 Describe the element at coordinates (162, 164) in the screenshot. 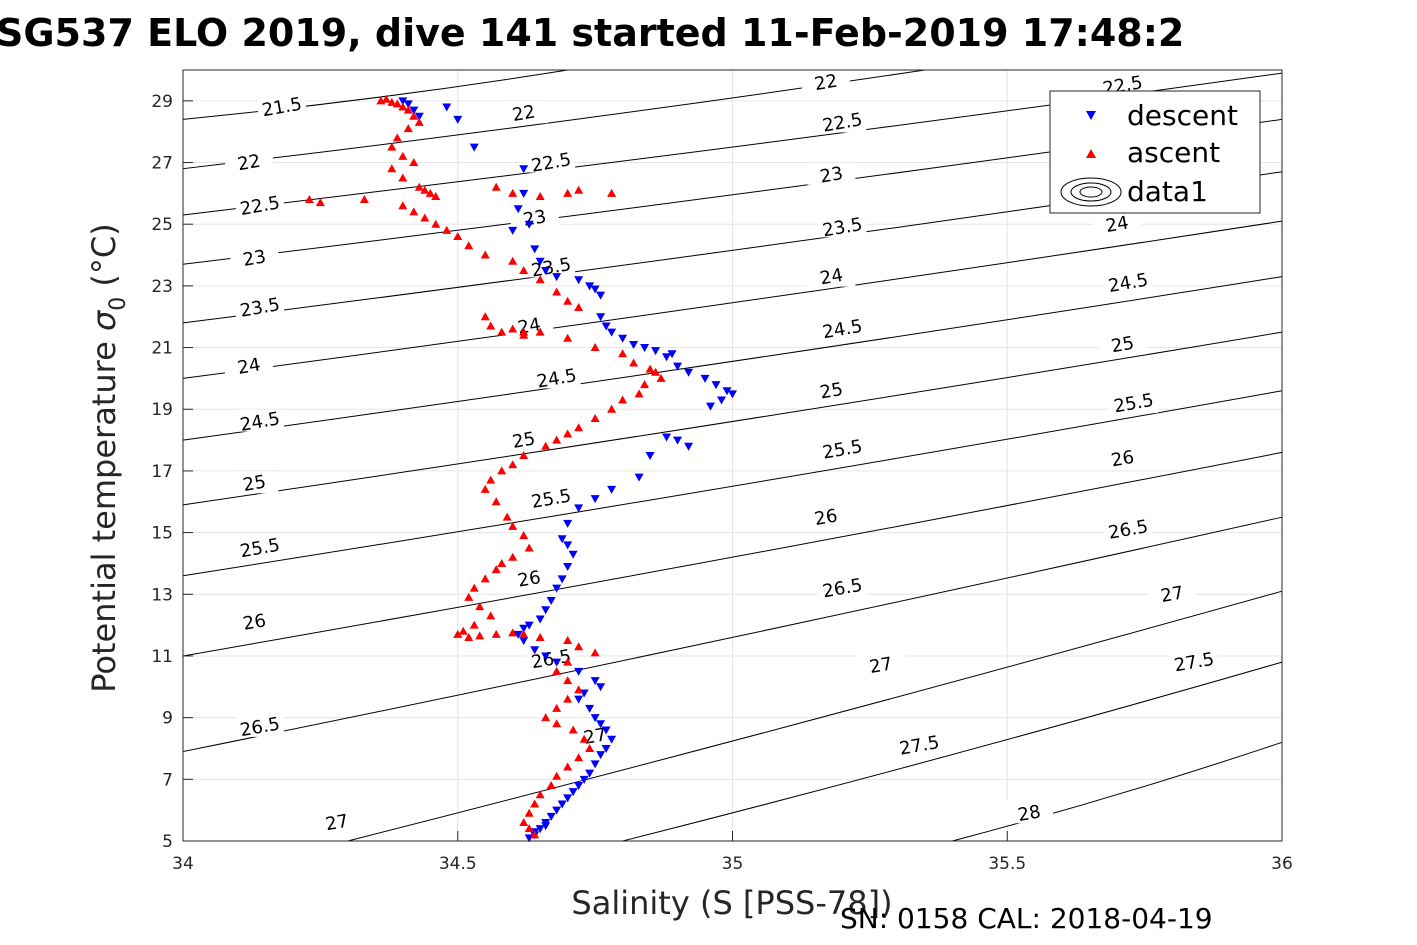

I see `y-tick-label: 27` at that location.